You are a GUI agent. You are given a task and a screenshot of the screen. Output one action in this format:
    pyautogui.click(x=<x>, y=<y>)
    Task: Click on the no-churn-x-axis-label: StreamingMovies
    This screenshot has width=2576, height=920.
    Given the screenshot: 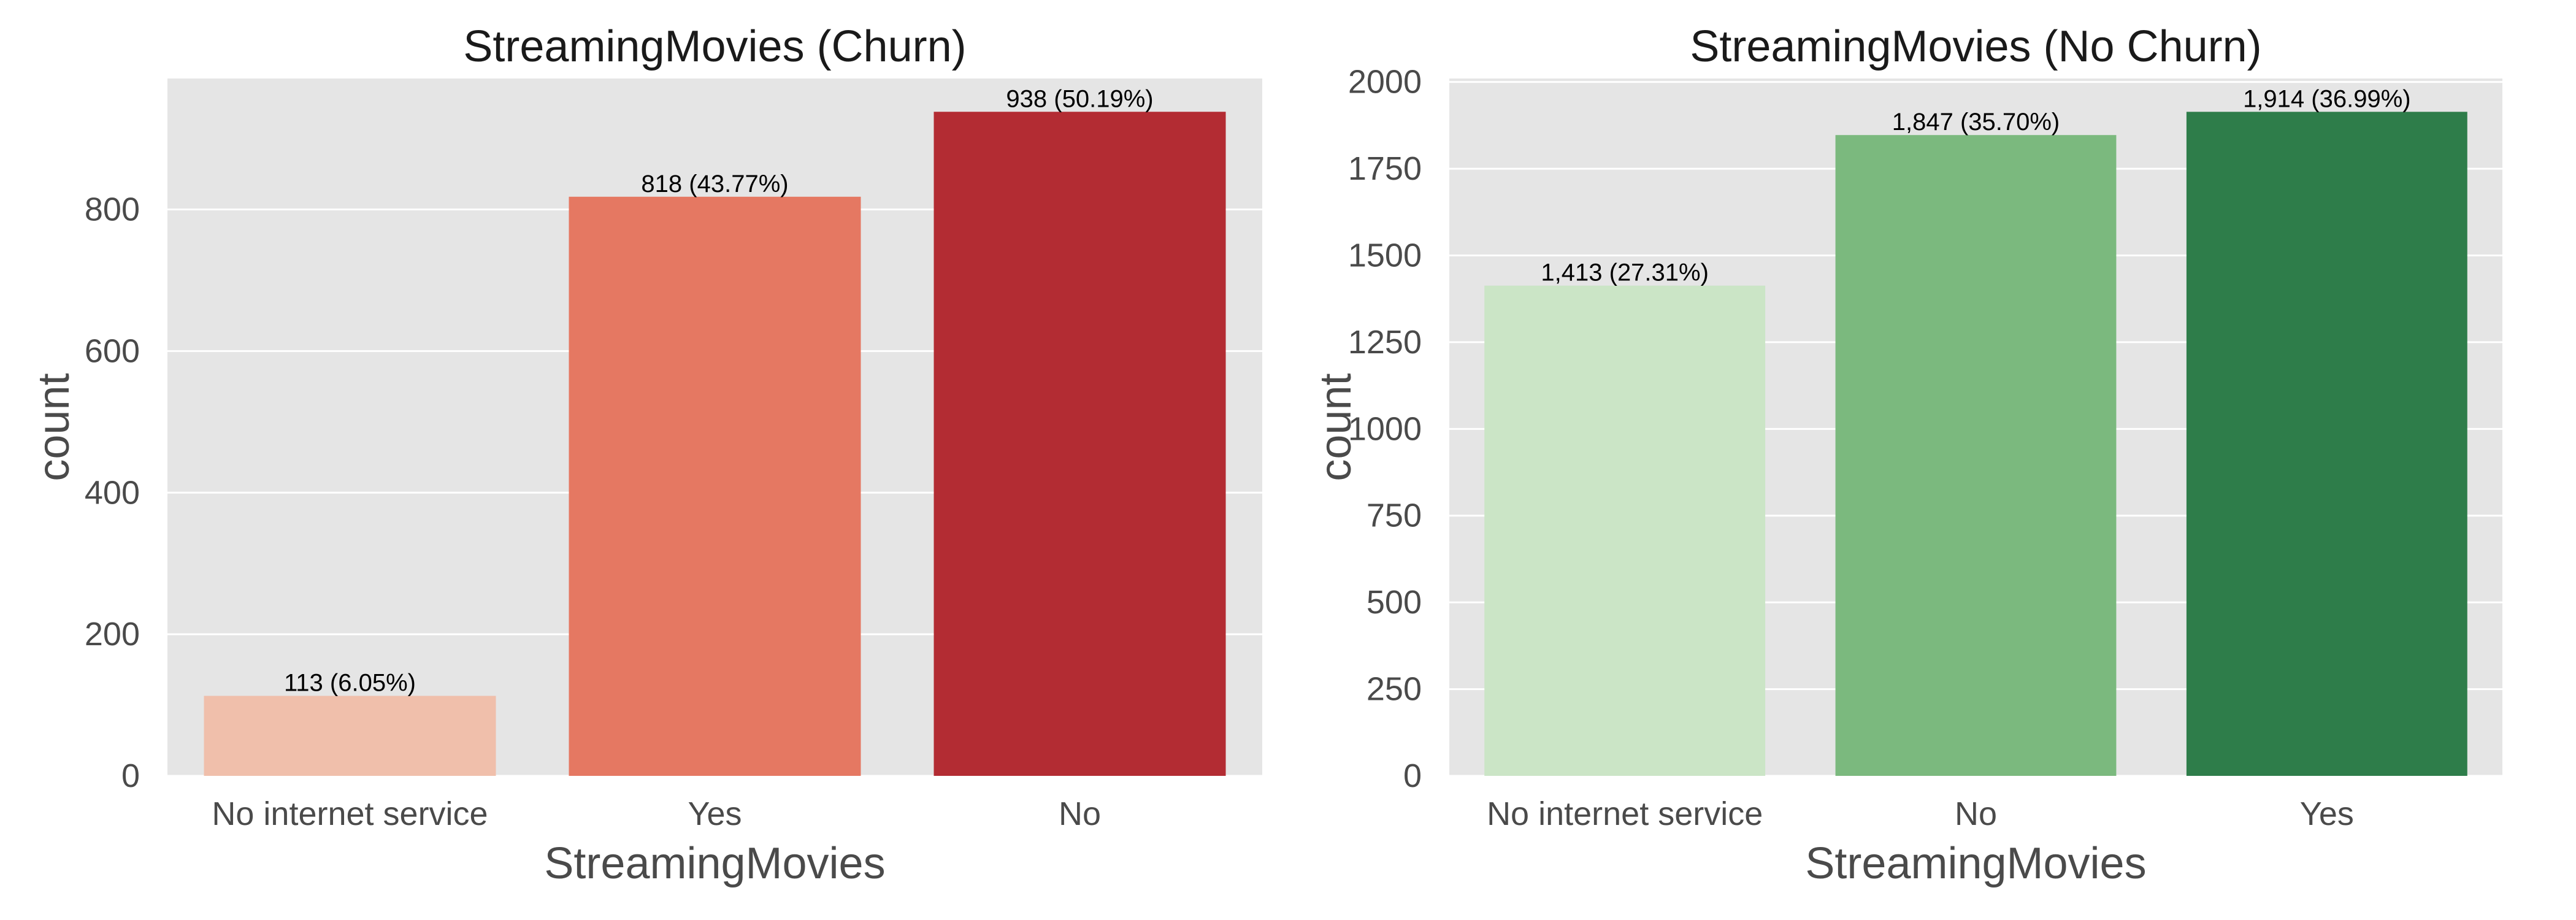 What is the action you would take?
    pyautogui.click(x=1975, y=863)
    